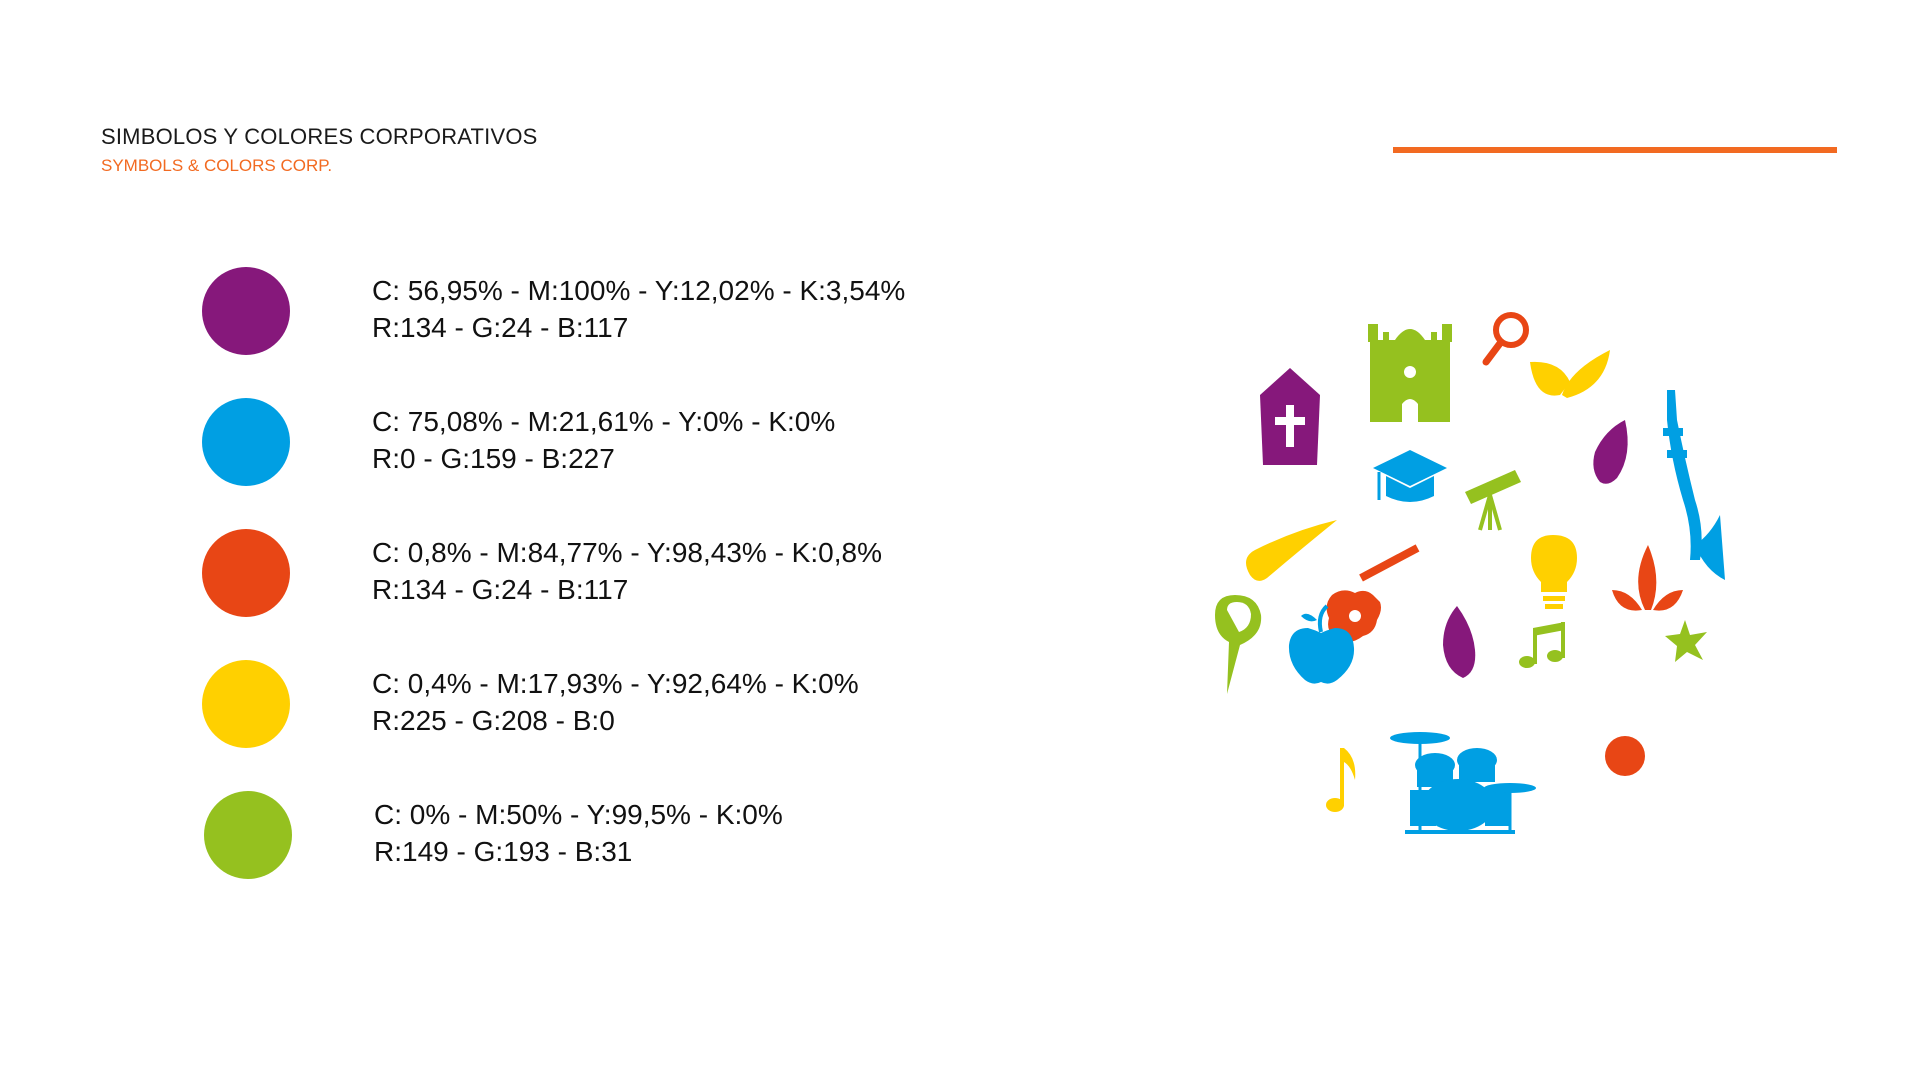 The image size is (1920, 1080). What do you see at coordinates (627, 552) in the screenshot?
I see `swatch-cmyk: C: 0,8% - M:84,77% - Y:98,43% - K:0,8%` at bounding box center [627, 552].